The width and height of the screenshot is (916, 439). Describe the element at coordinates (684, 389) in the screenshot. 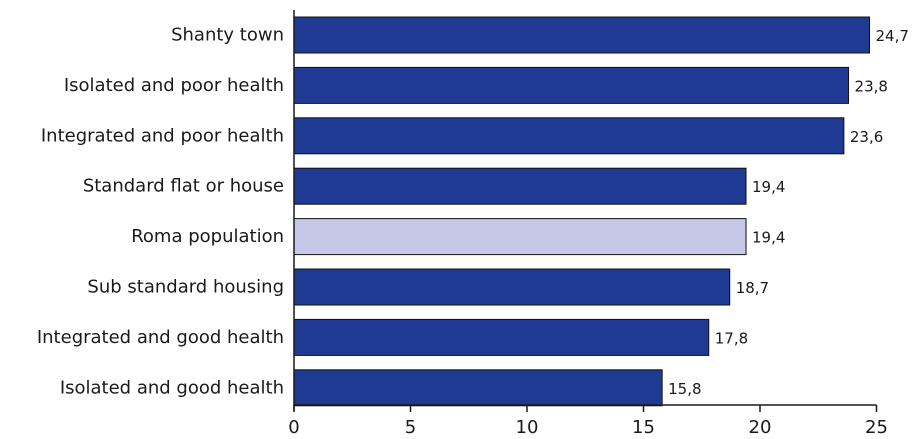

I see `value-label-isolated-and-good-health: 15,8` at that location.